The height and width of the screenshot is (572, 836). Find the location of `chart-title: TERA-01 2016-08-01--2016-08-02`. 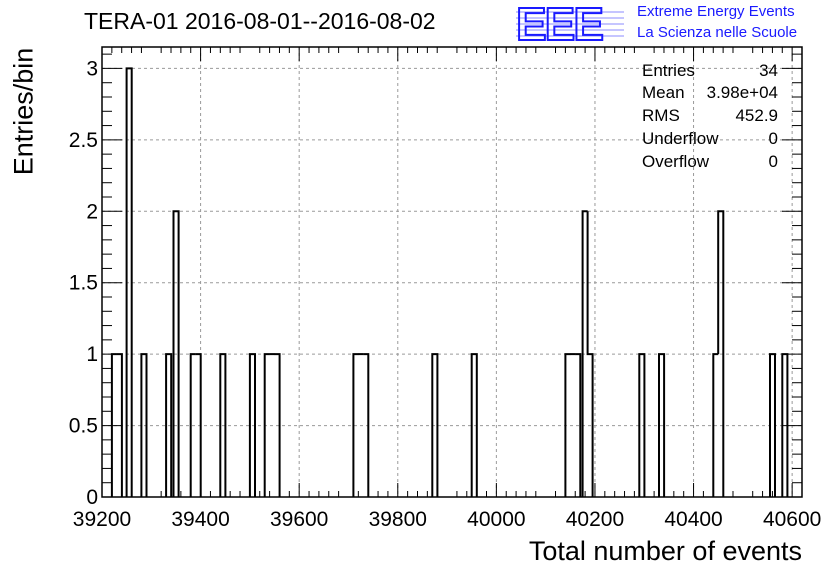

chart-title: TERA-01 2016-08-01--2016-08-02 is located at coordinates (260, 21).